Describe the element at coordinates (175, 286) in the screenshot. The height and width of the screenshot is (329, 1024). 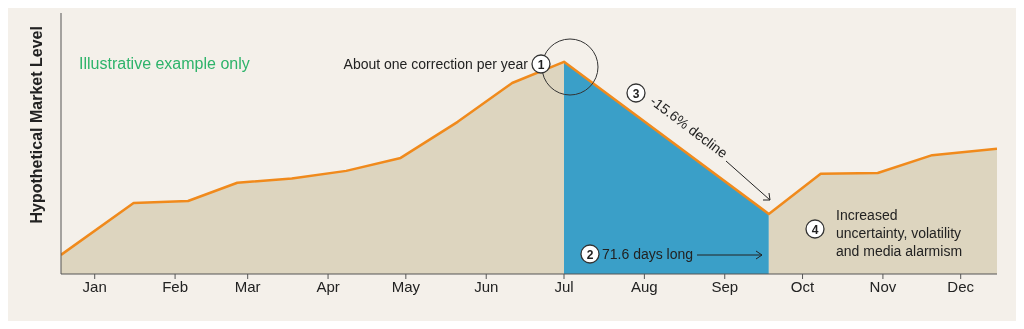
I see `x-tick-label: Feb` at that location.